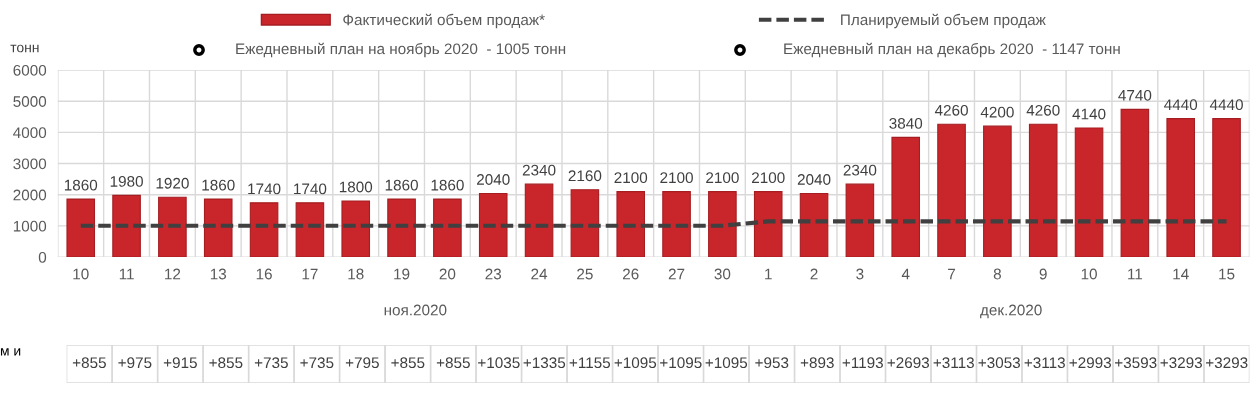  Describe the element at coordinates (817, 363) in the screenshot. I see `text: +893` at that location.